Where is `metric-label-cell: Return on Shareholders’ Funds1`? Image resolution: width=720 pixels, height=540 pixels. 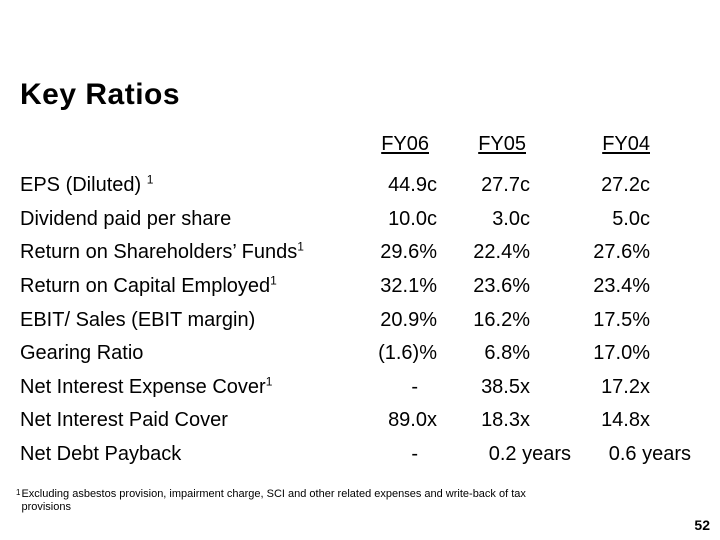
metric-label-cell: Return on Shareholders’ Funds1 is located at coordinates (192, 253).